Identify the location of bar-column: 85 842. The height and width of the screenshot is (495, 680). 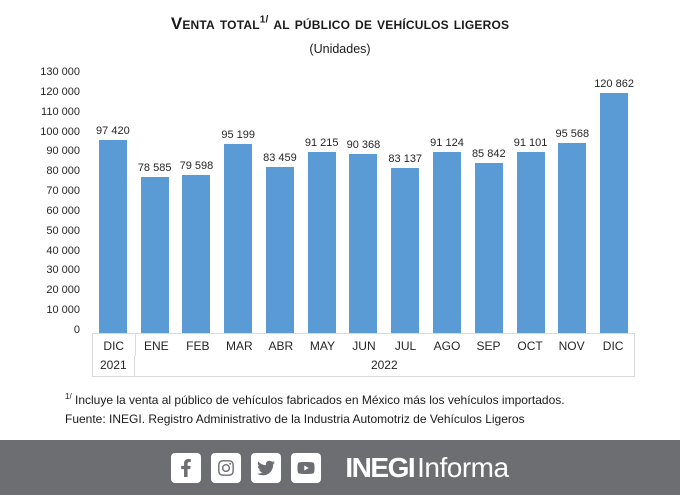
(489, 204).